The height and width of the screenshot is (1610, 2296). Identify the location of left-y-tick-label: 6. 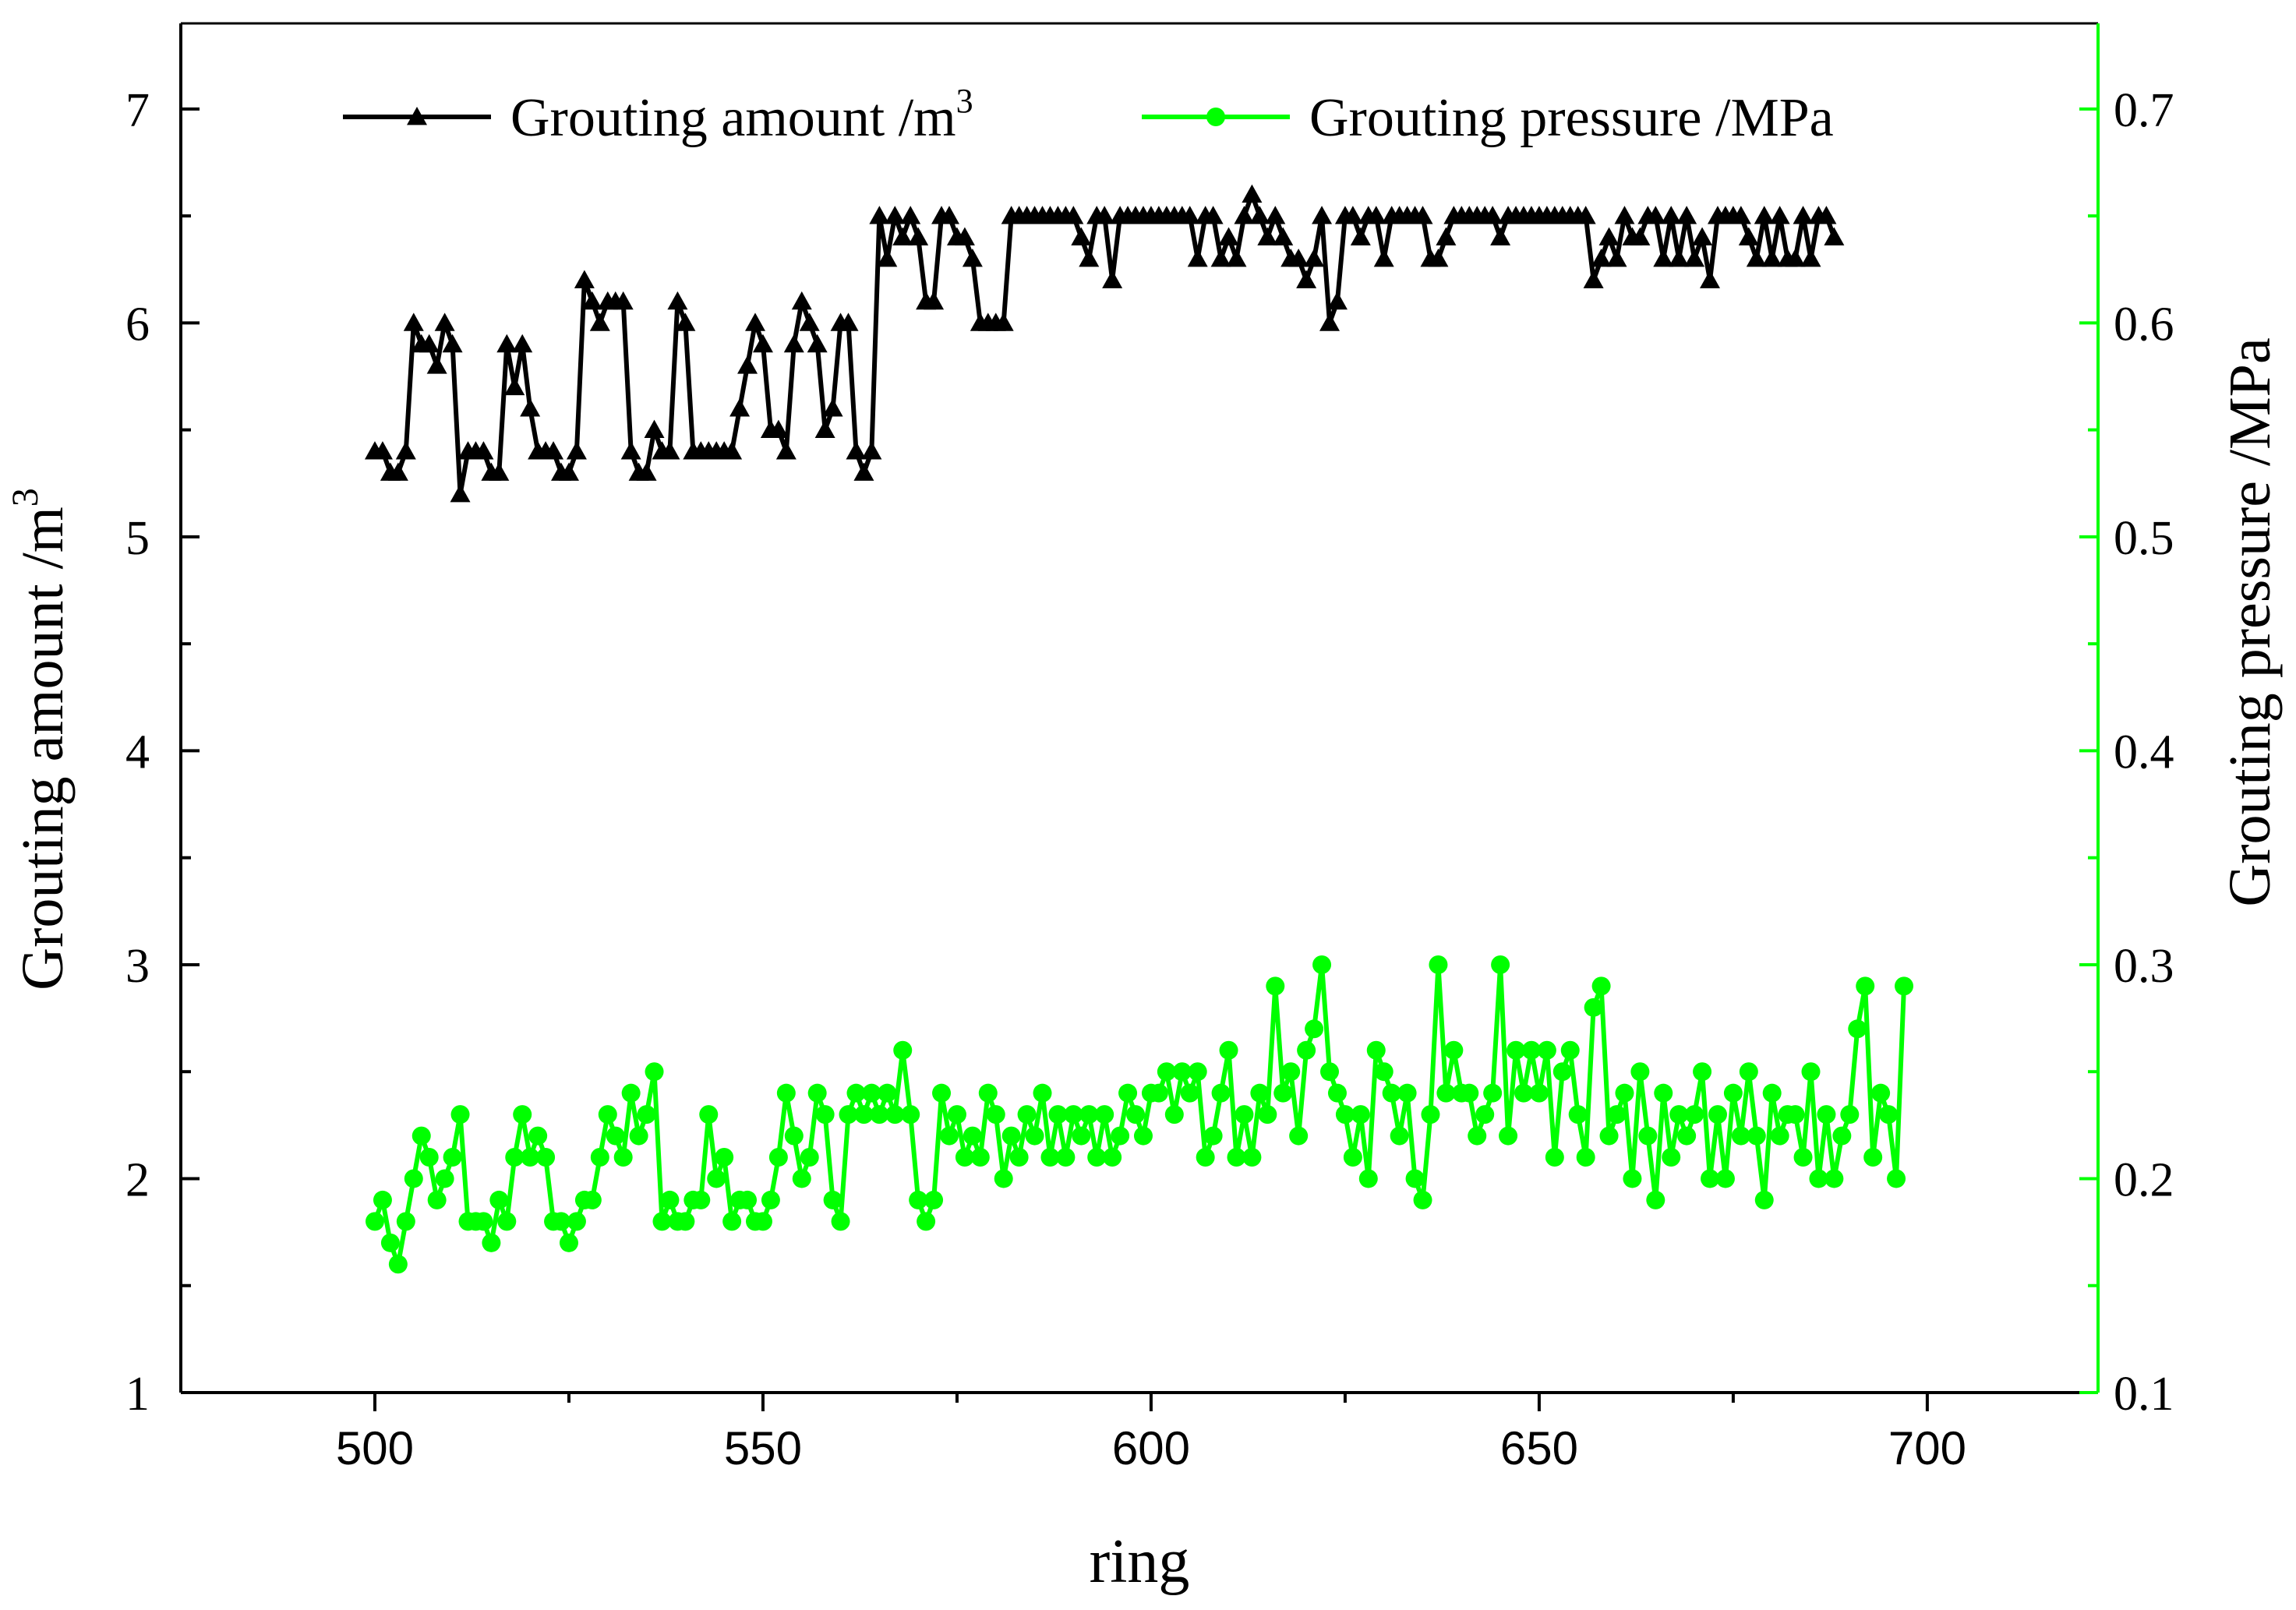
(138, 325).